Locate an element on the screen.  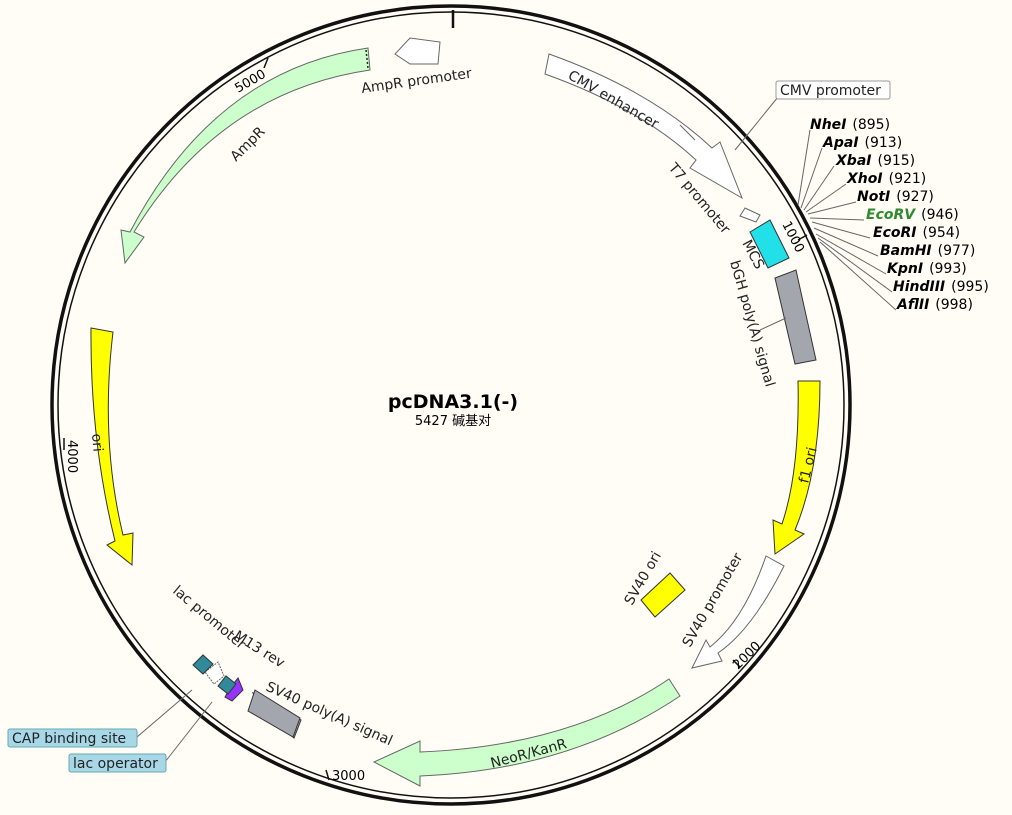
svg-text:AflII(998): AflII (998) is located at coordinates (934, 305).